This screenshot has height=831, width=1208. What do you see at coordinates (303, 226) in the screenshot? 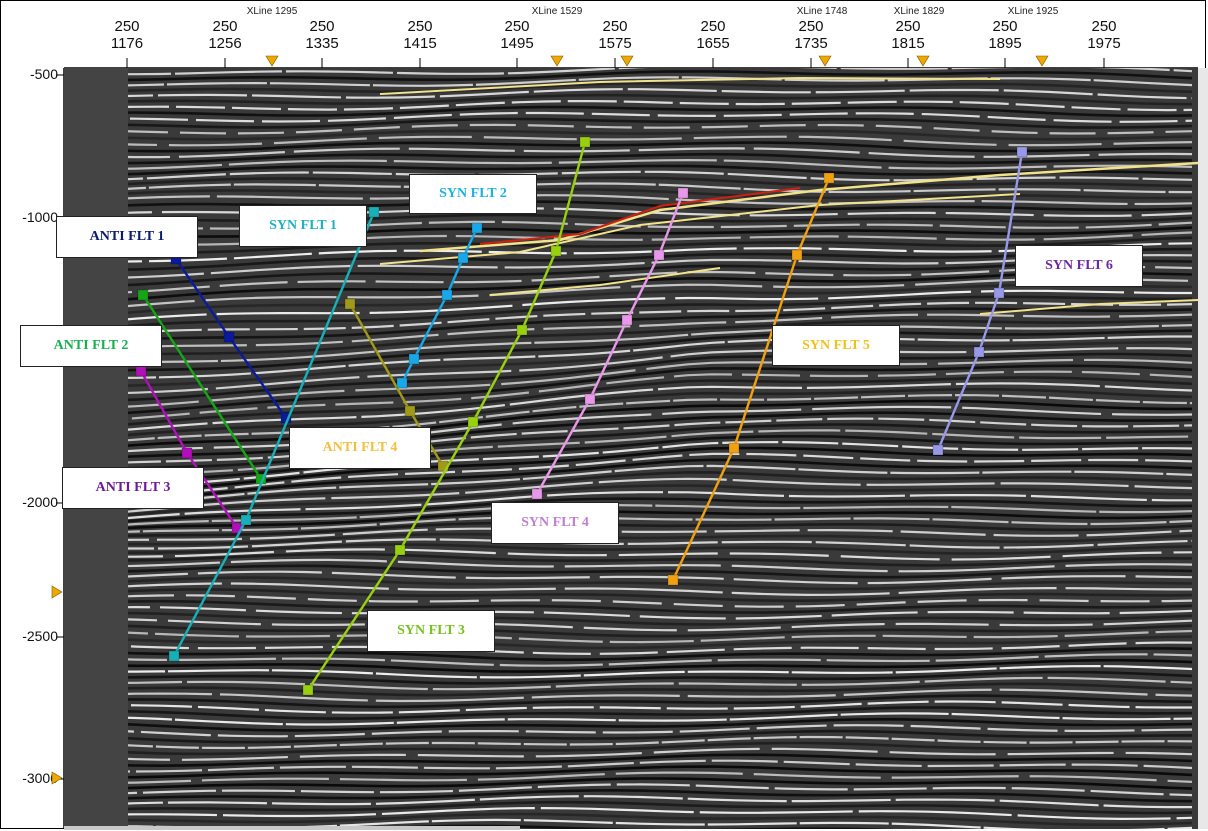
I see `label-syn-flt-1: SYN FLT 1` at bounding box center [303, 226].